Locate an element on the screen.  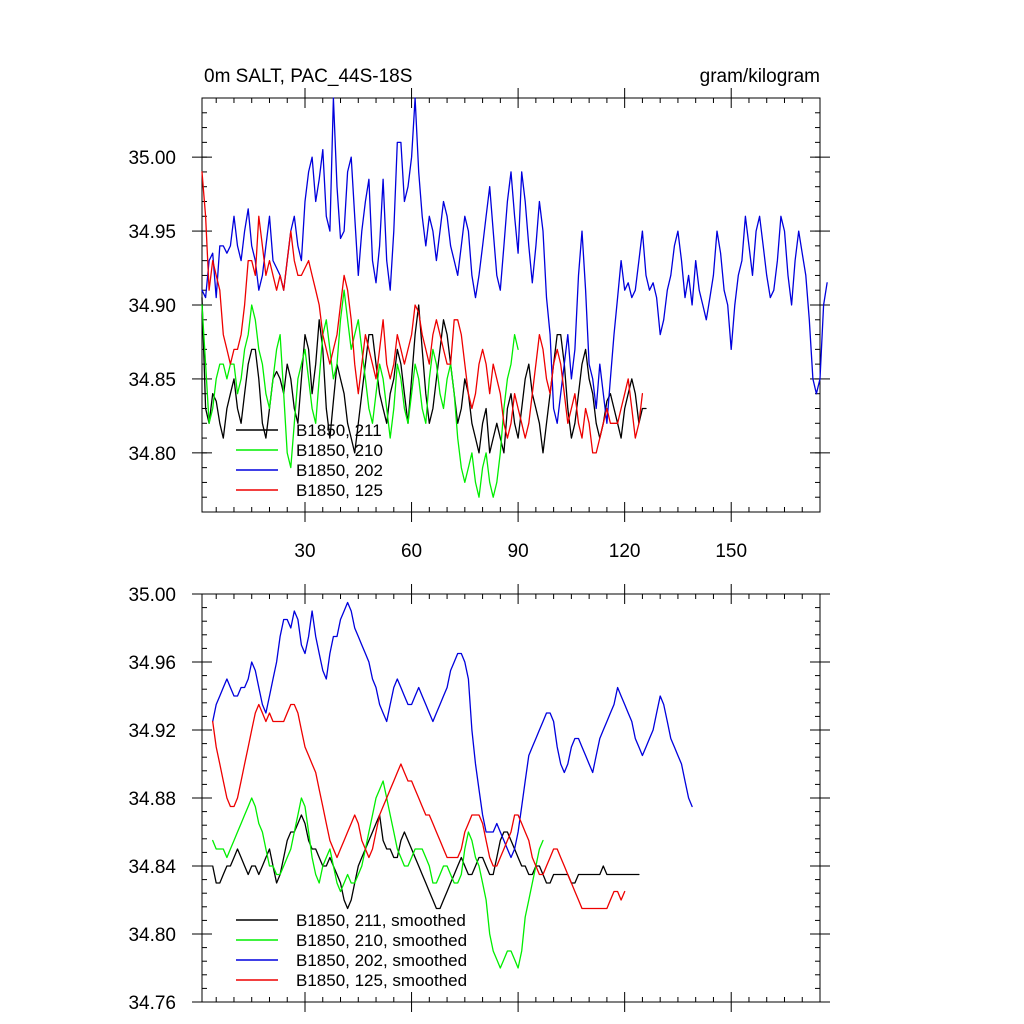
legend-label: B1850, 202 is located at coordinates (339, 470).